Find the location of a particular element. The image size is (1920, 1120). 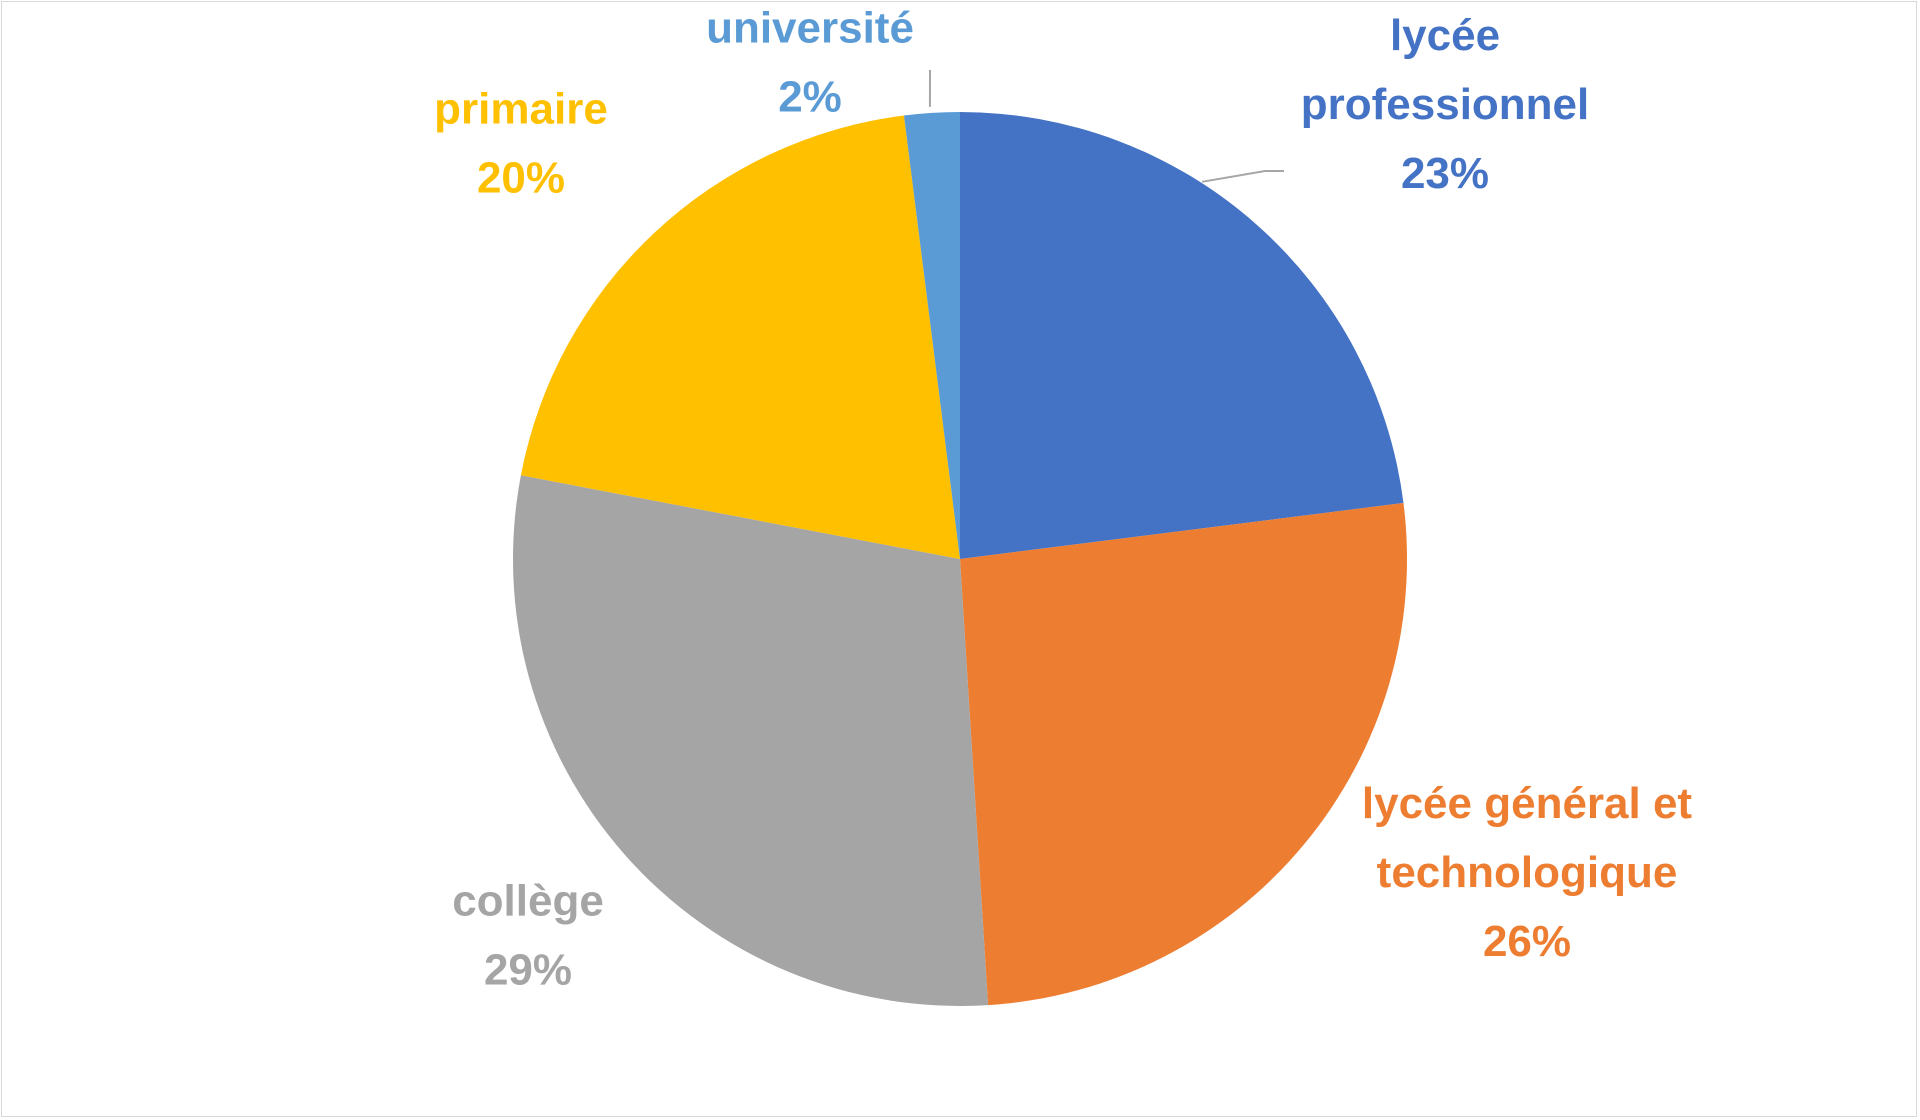

slice-label-college: collège 29% is located at coordinates (528, 936).